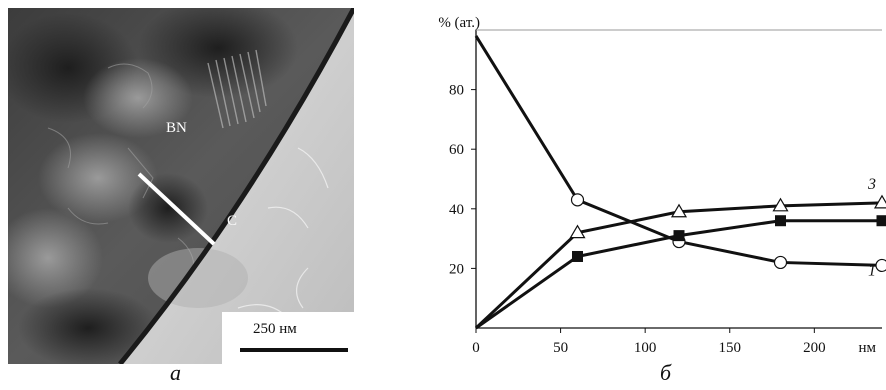  What do you see at coordinates (456, 150) in the screenshot?
I see `y-tick-label: 60` at bounding box center [456, 150].